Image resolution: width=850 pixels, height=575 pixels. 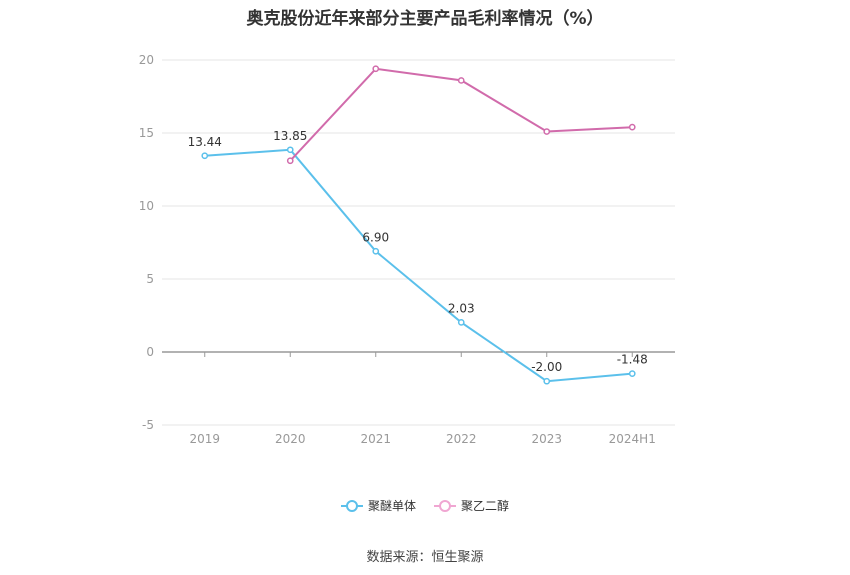 What do you see at coordinates (375, 237) in the screenshot?
I see `data-label-1-2: 6.90` at bounding box center [375, 237].